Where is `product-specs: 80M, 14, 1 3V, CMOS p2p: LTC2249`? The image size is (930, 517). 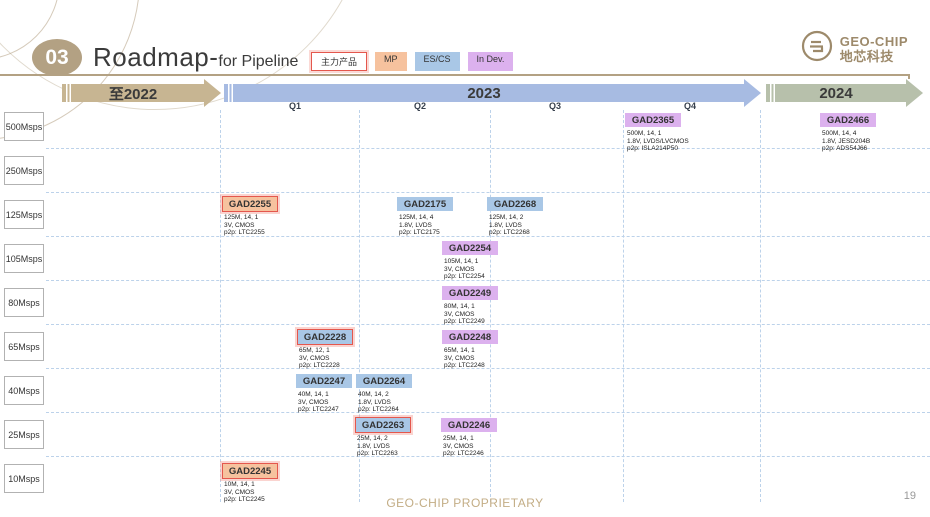 product-specs: 80M, 14, 1 3V, CMOS p2p: LTC2249 is located at coordinates (470, 314).